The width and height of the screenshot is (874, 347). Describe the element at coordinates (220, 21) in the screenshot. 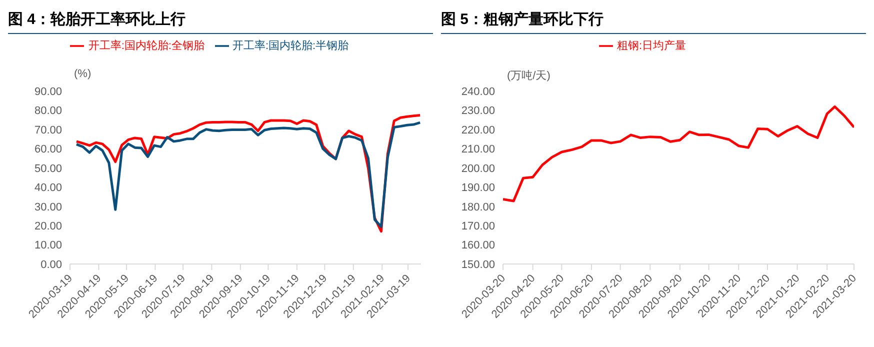

I see `chart-title: 图 4：轮胎开工率环比上行` at that location.